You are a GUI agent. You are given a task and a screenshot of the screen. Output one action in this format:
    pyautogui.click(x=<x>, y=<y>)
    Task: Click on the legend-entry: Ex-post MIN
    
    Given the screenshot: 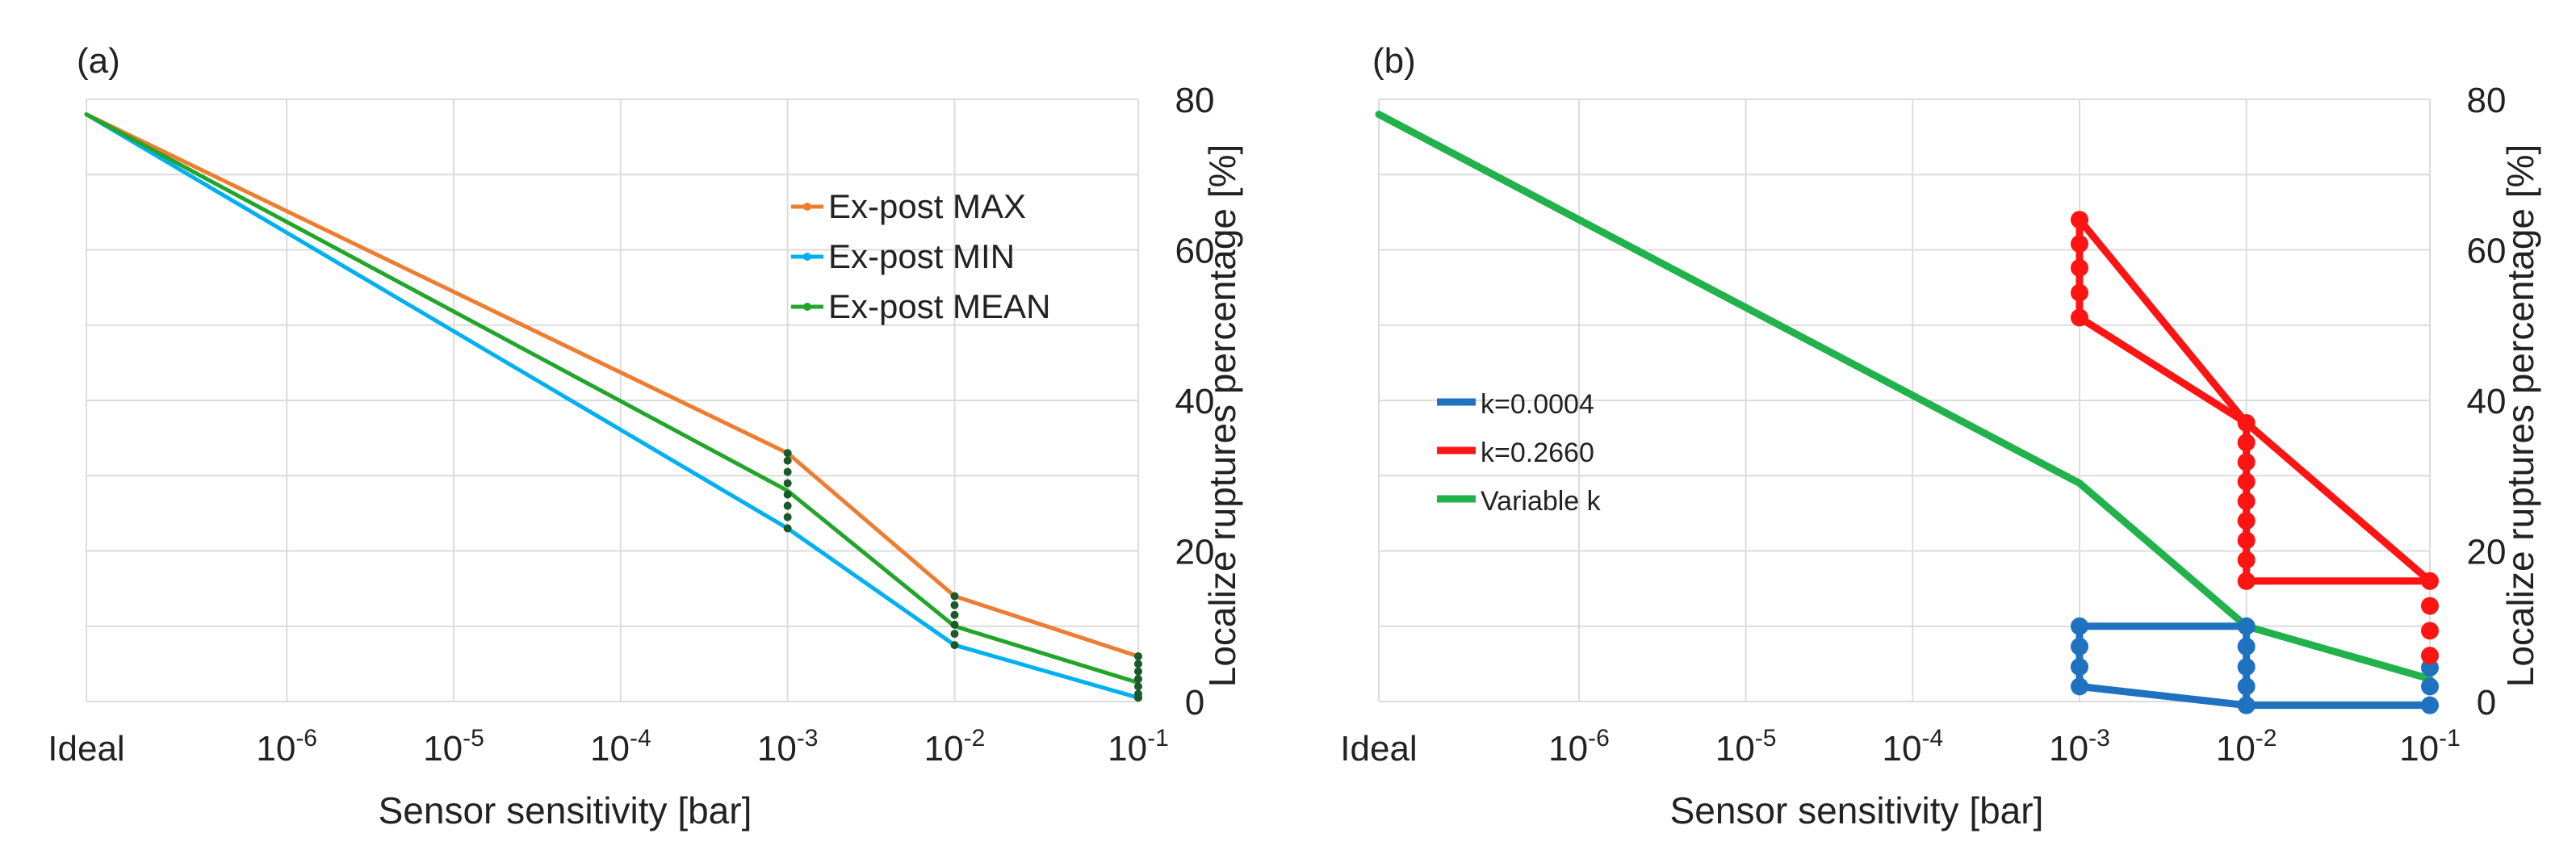 What is the action you would take?
    pyautogui.click(x=922, y=256)
    